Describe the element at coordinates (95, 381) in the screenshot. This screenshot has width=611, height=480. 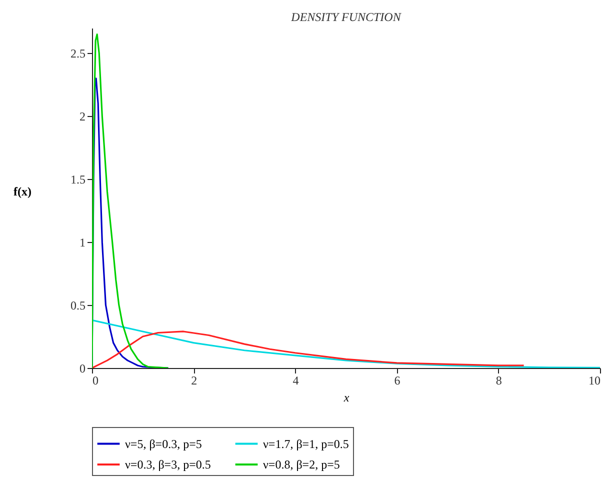
I see `x-tick-label: 0` at that location.